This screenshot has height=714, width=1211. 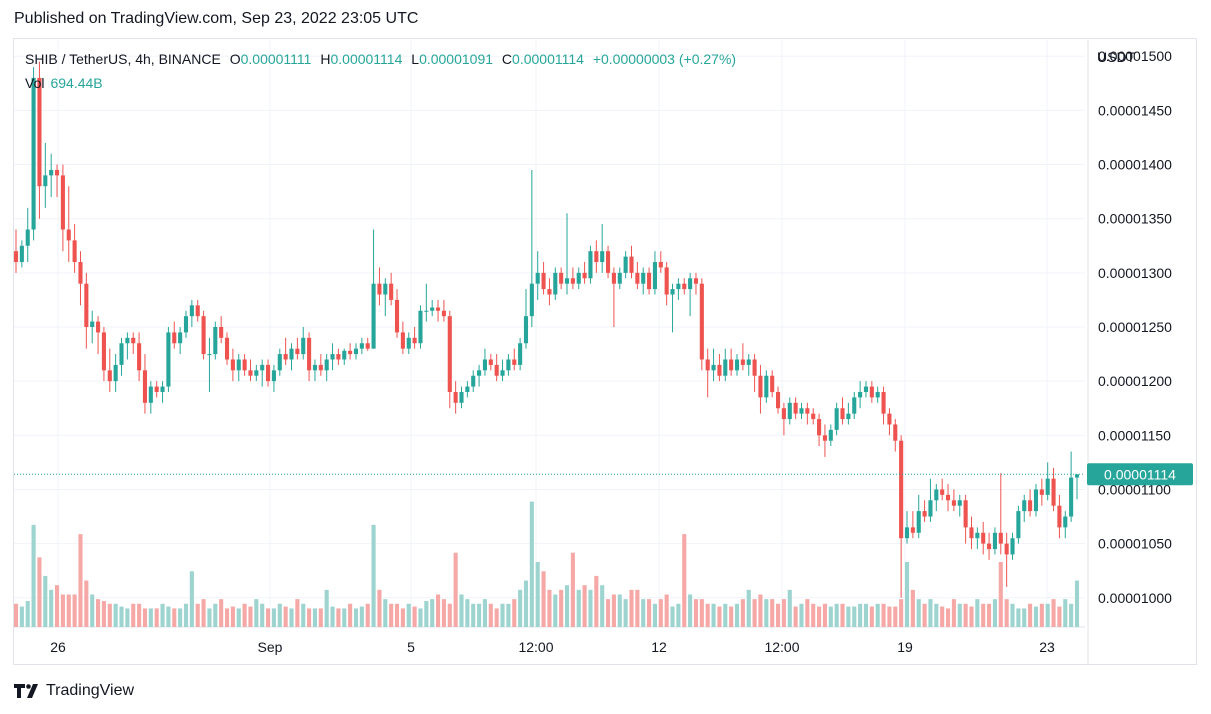 What do you see at coordinates (1135, 544) in the screenshot?
I see `y-tick-label: 0.00001050` at bounding box center [1135, 544].